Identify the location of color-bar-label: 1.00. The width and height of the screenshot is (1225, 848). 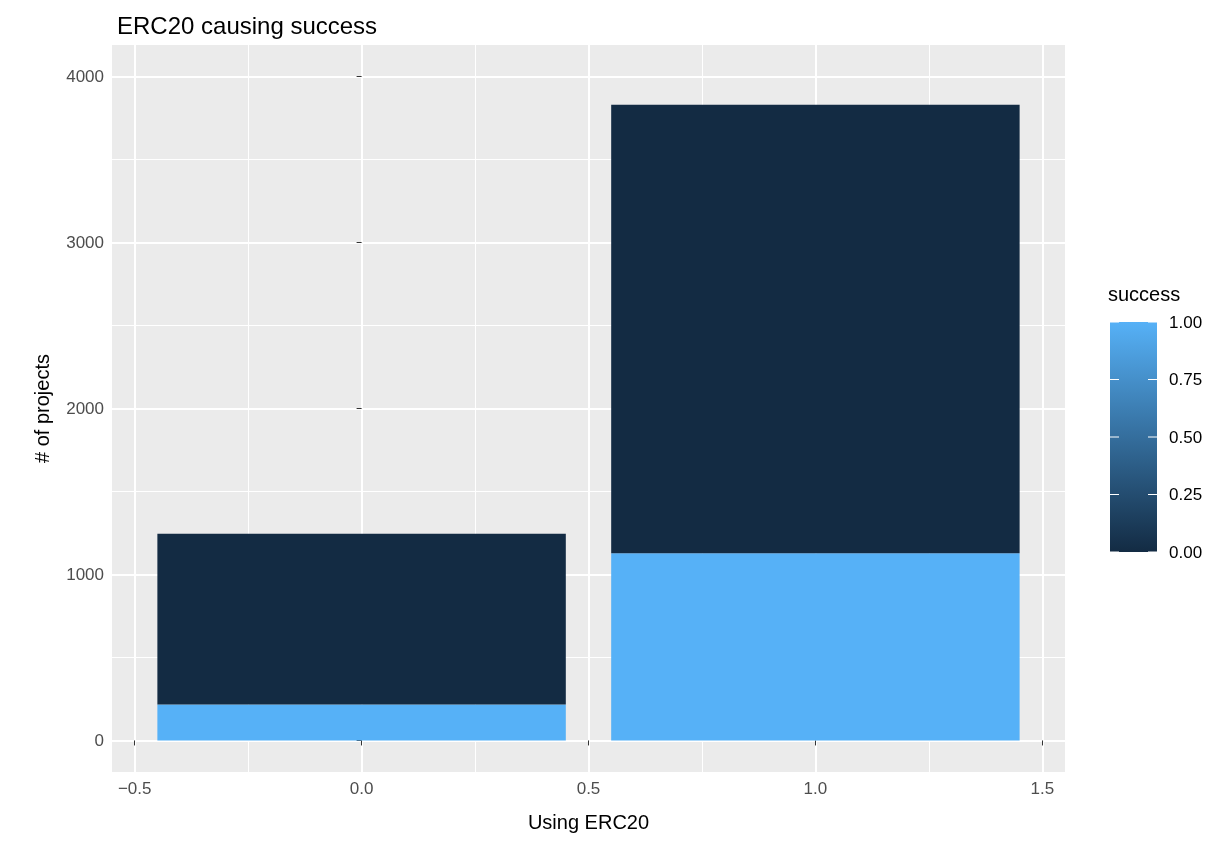
(1186, 322).